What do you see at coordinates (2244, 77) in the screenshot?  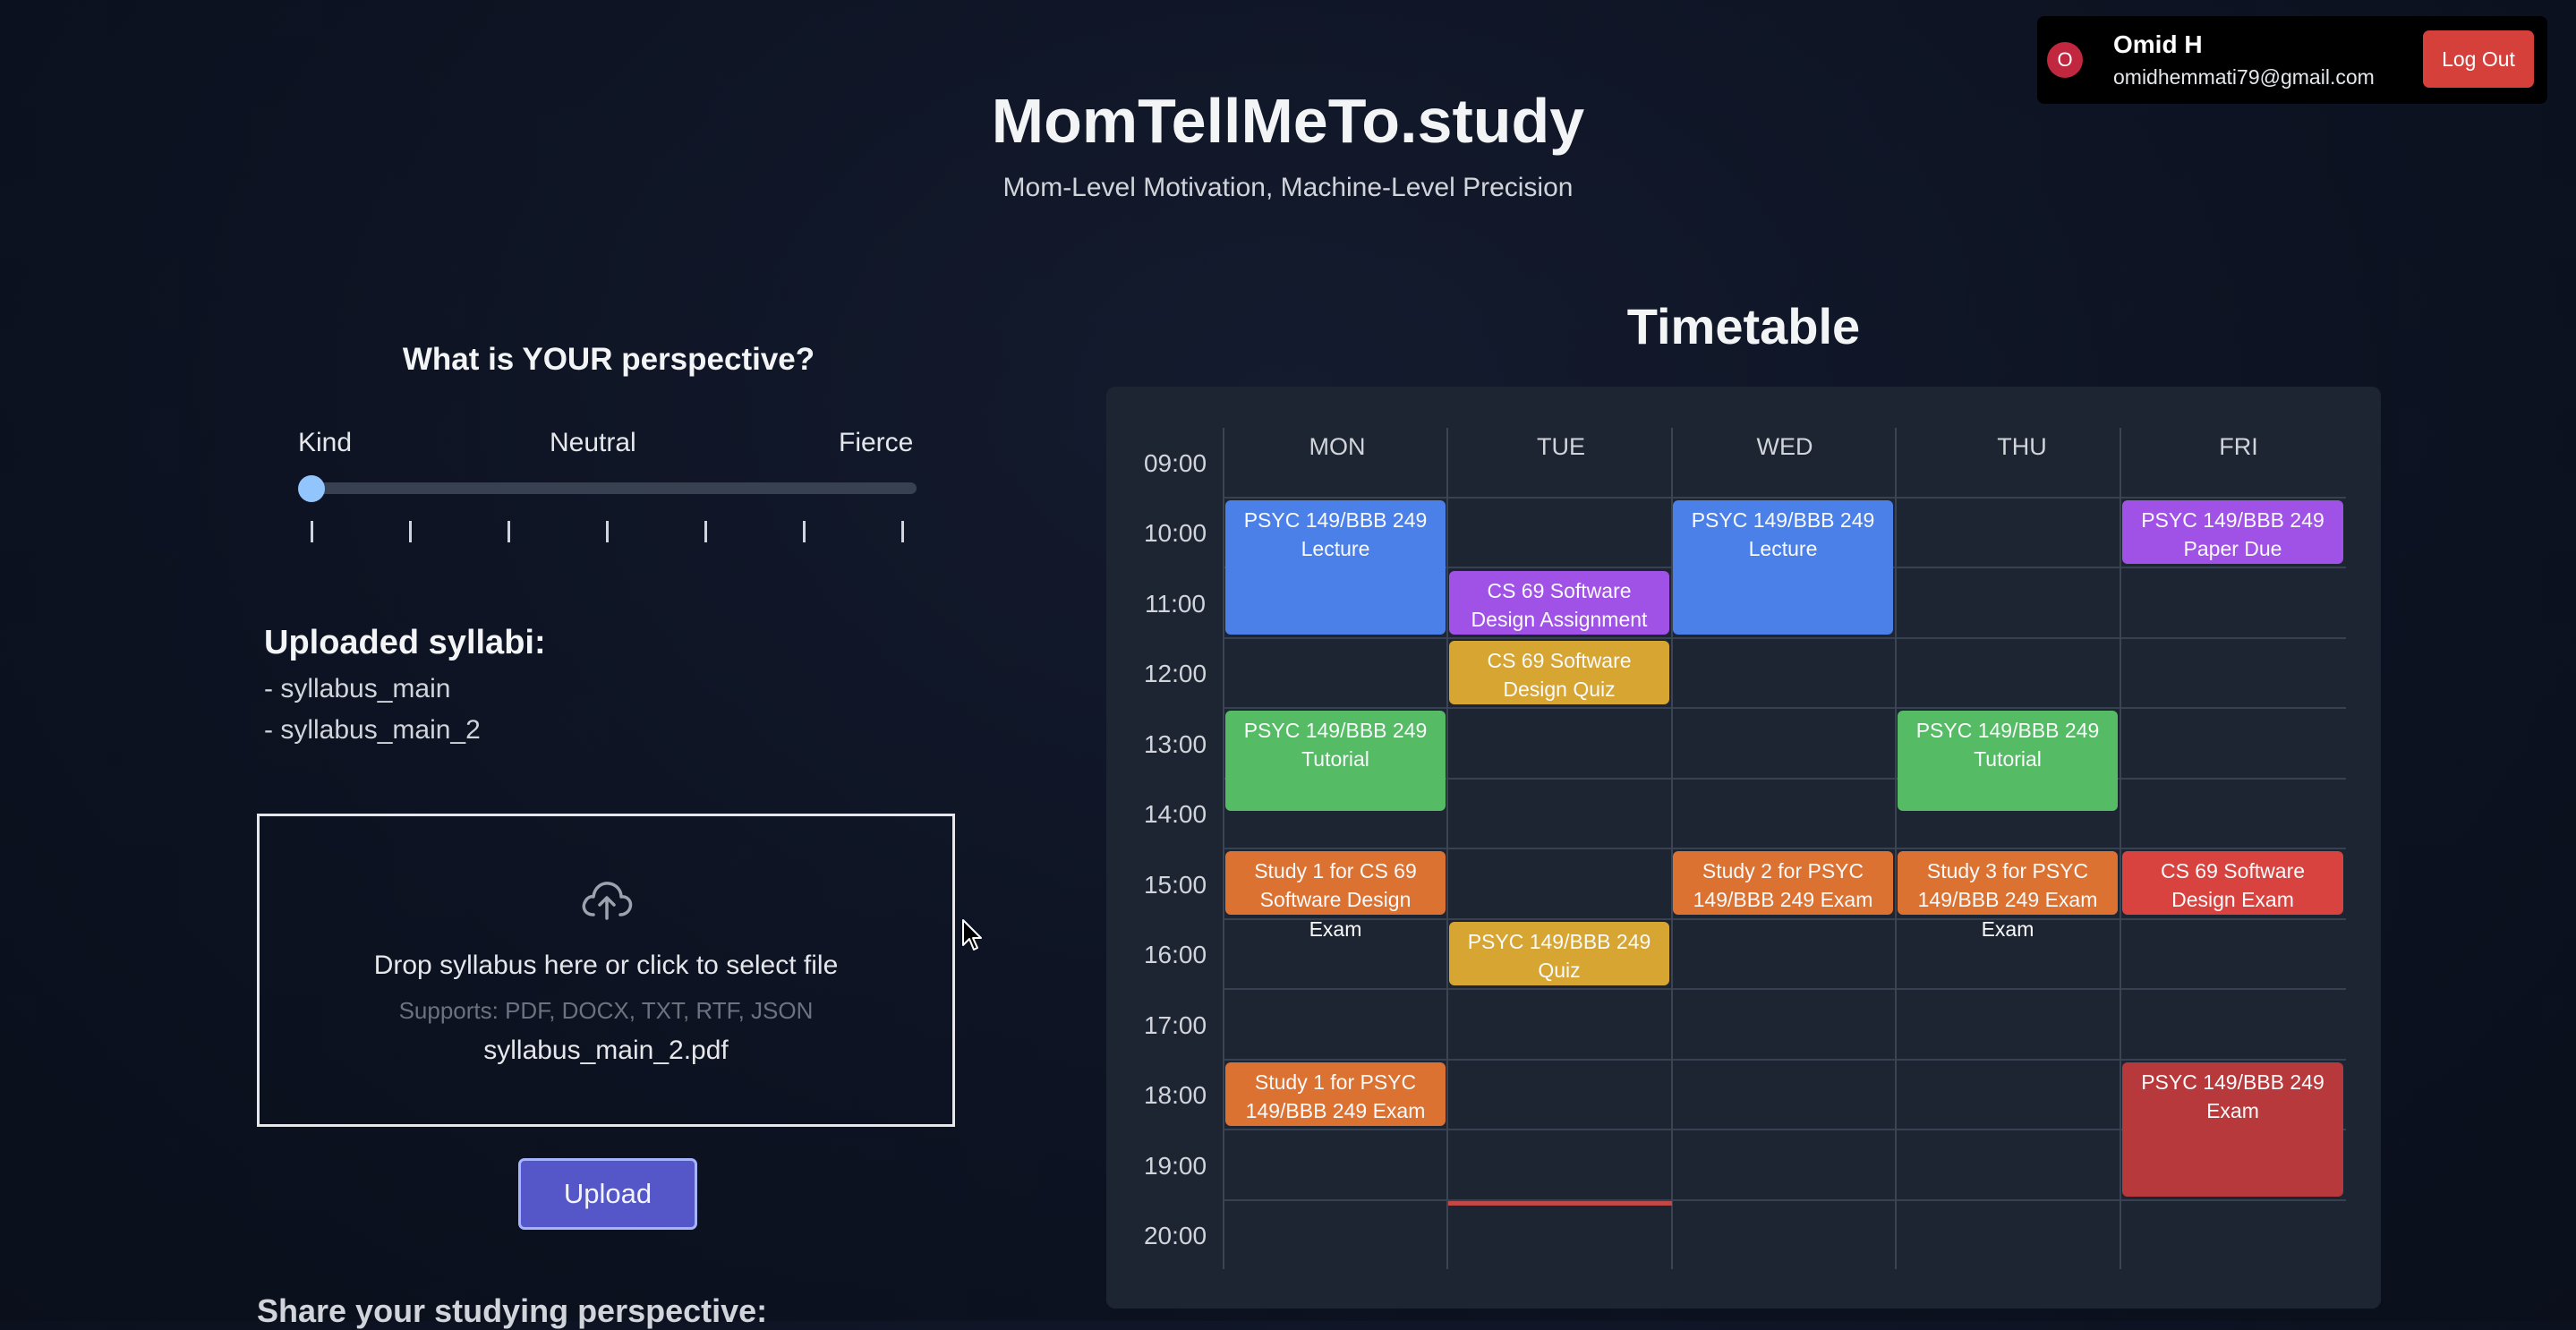 I see `user-email: omidhemmati79@gmail.com` at bounding box center [2244, 77].